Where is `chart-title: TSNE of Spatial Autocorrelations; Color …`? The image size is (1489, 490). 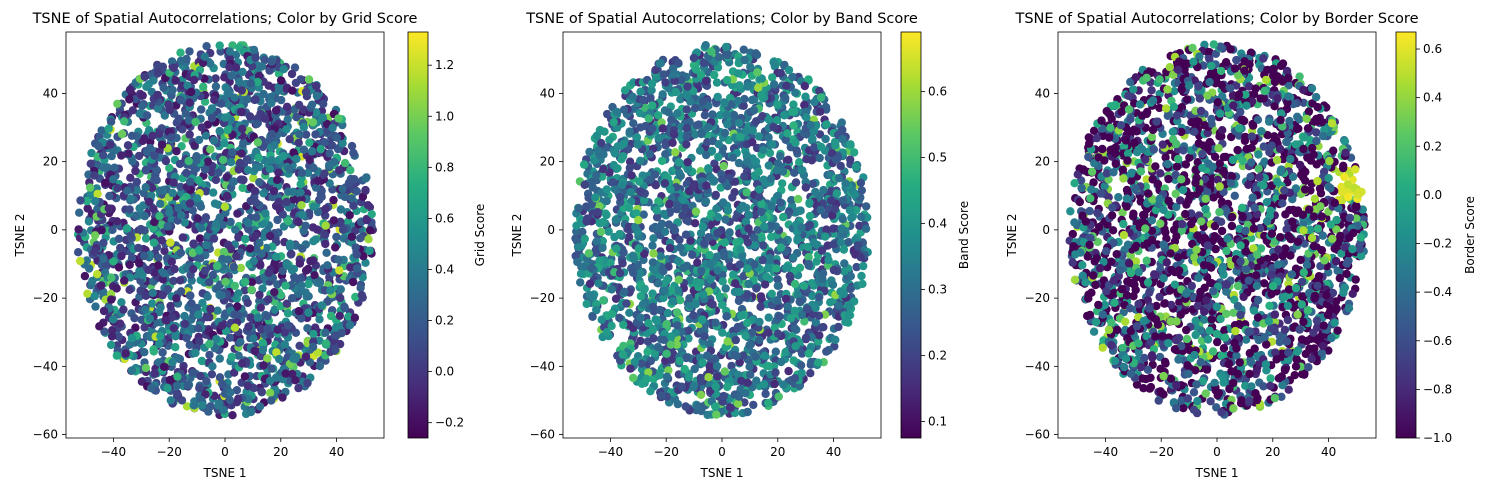
chart-title: TSNE of Spatial Autocorrelations; Color … is located at coordinates (721, 19).